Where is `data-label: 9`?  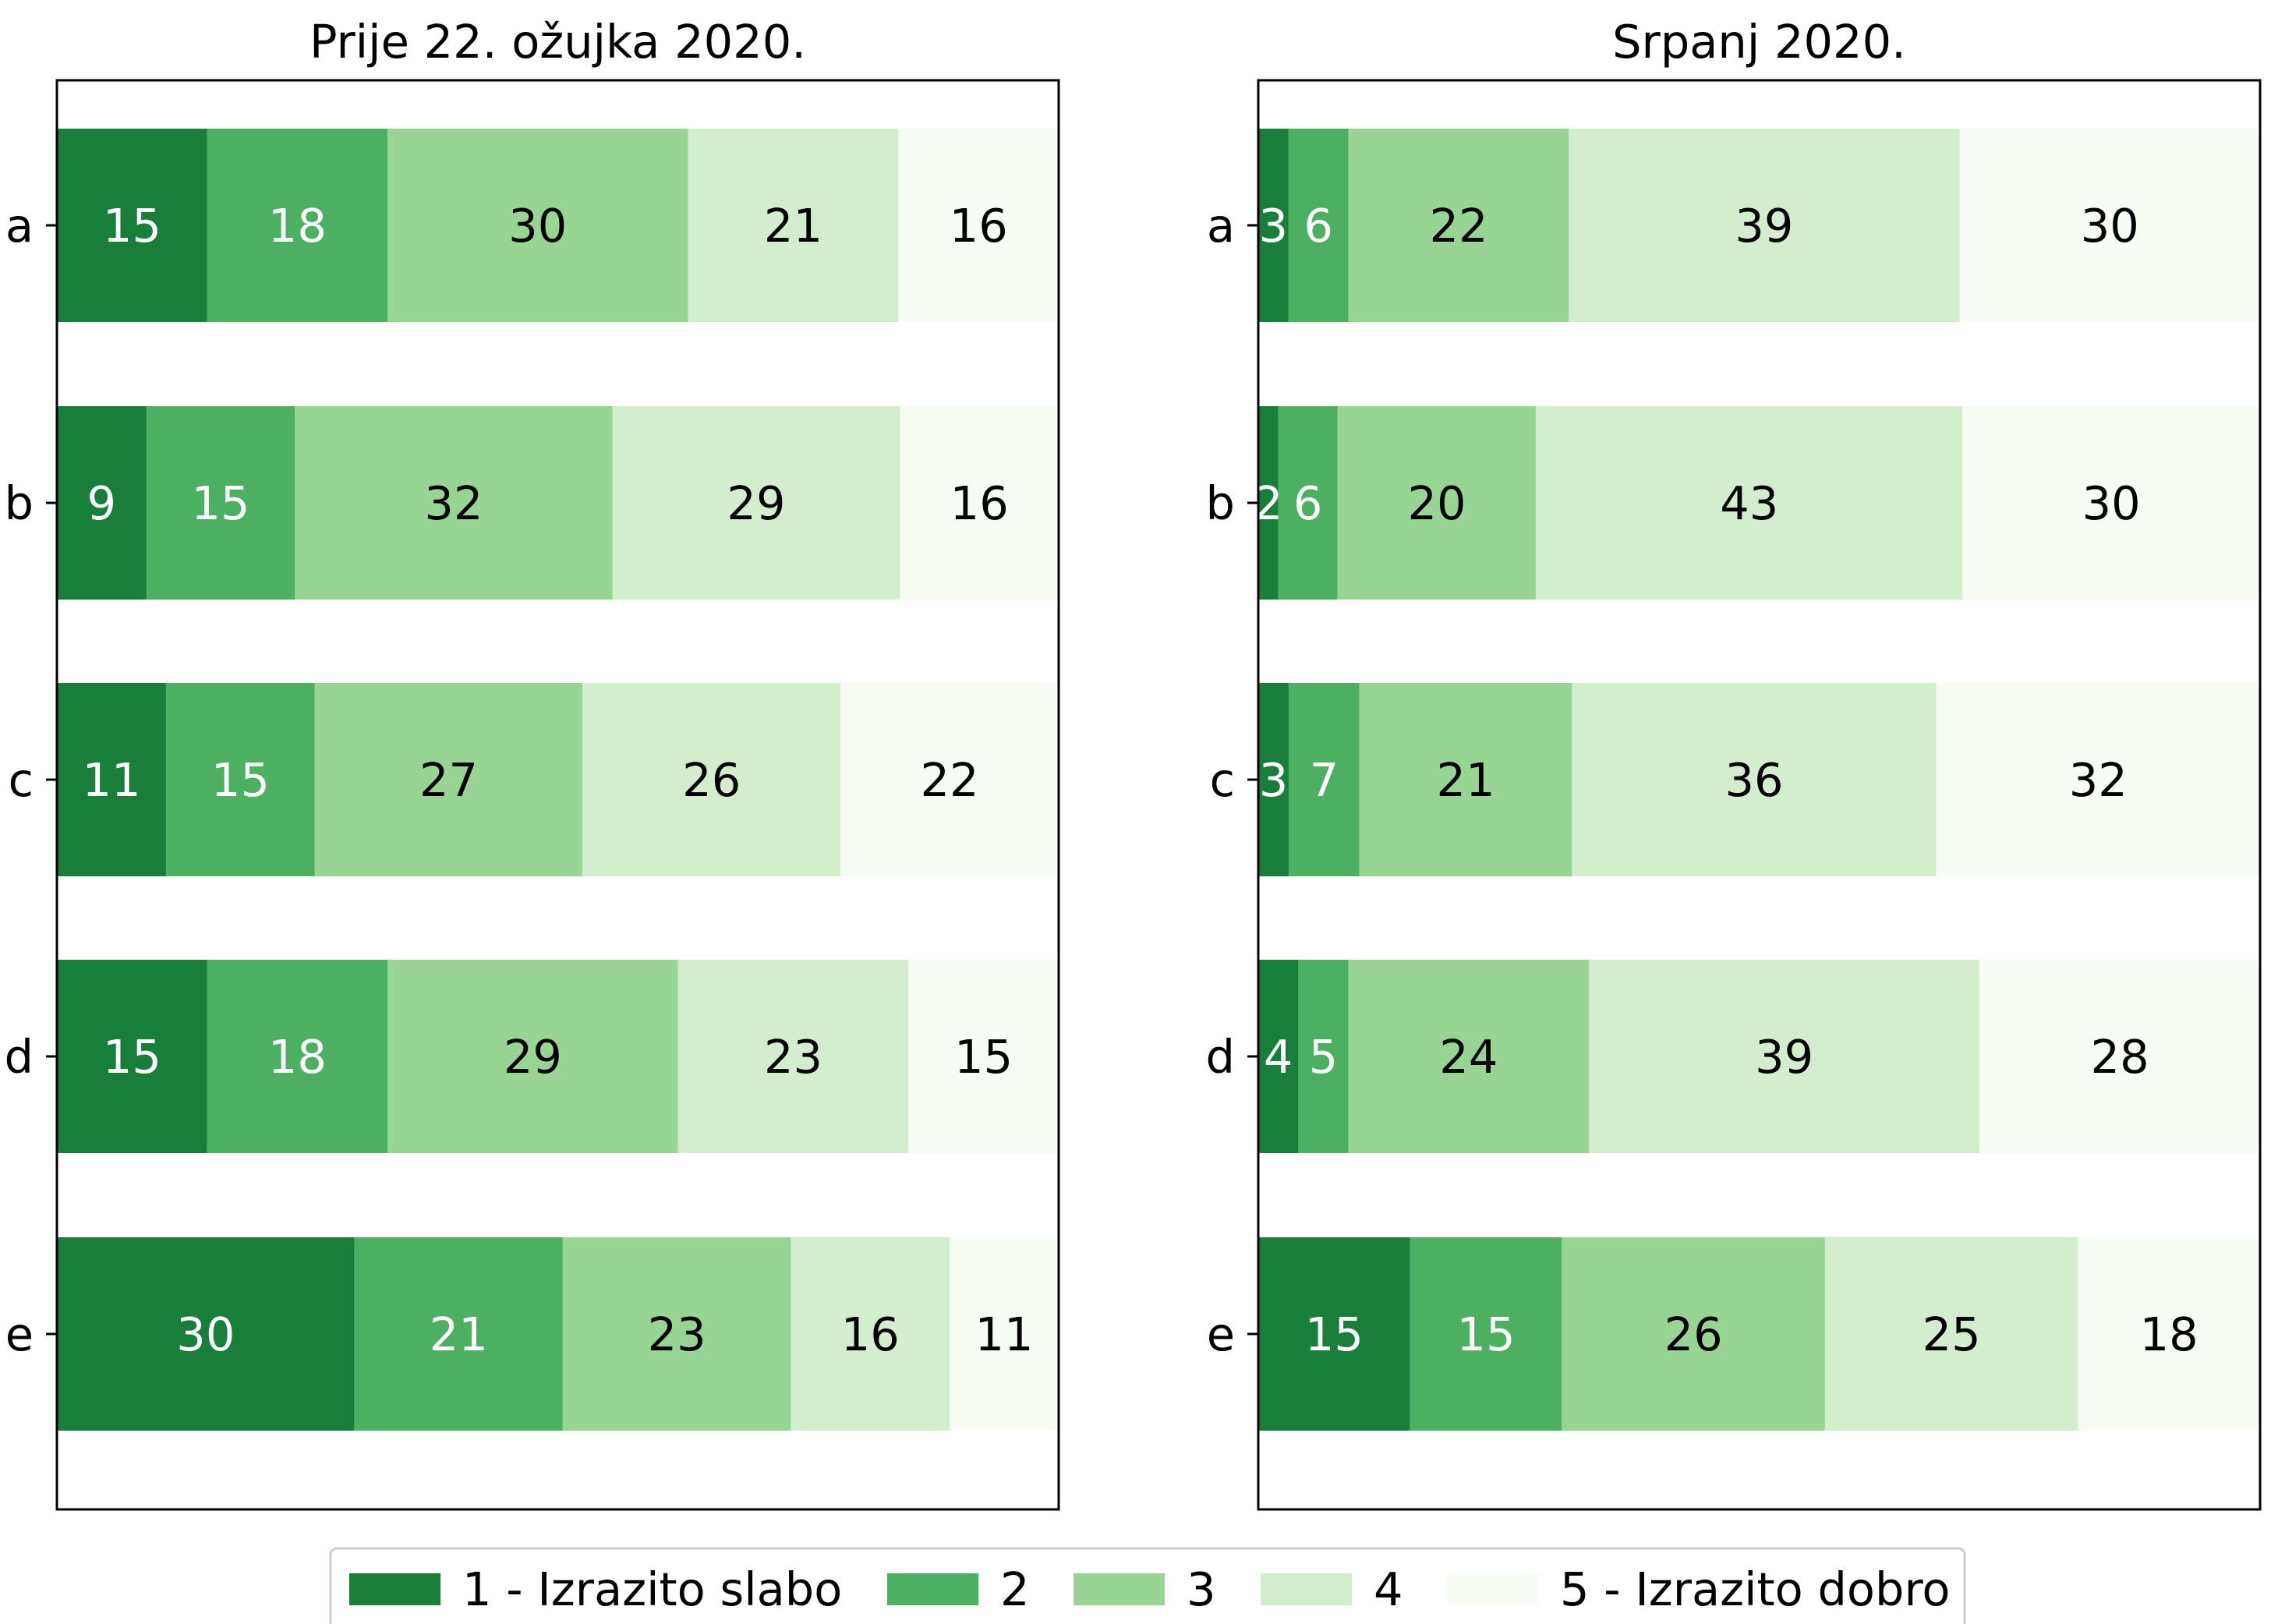
data-label: 9 is located at coordinates (101, 503).